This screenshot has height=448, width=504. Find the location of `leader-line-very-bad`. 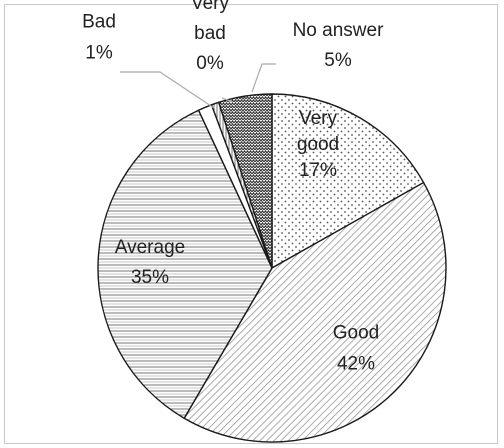

leader-line-very-bad is located at coordinates (227, 100).